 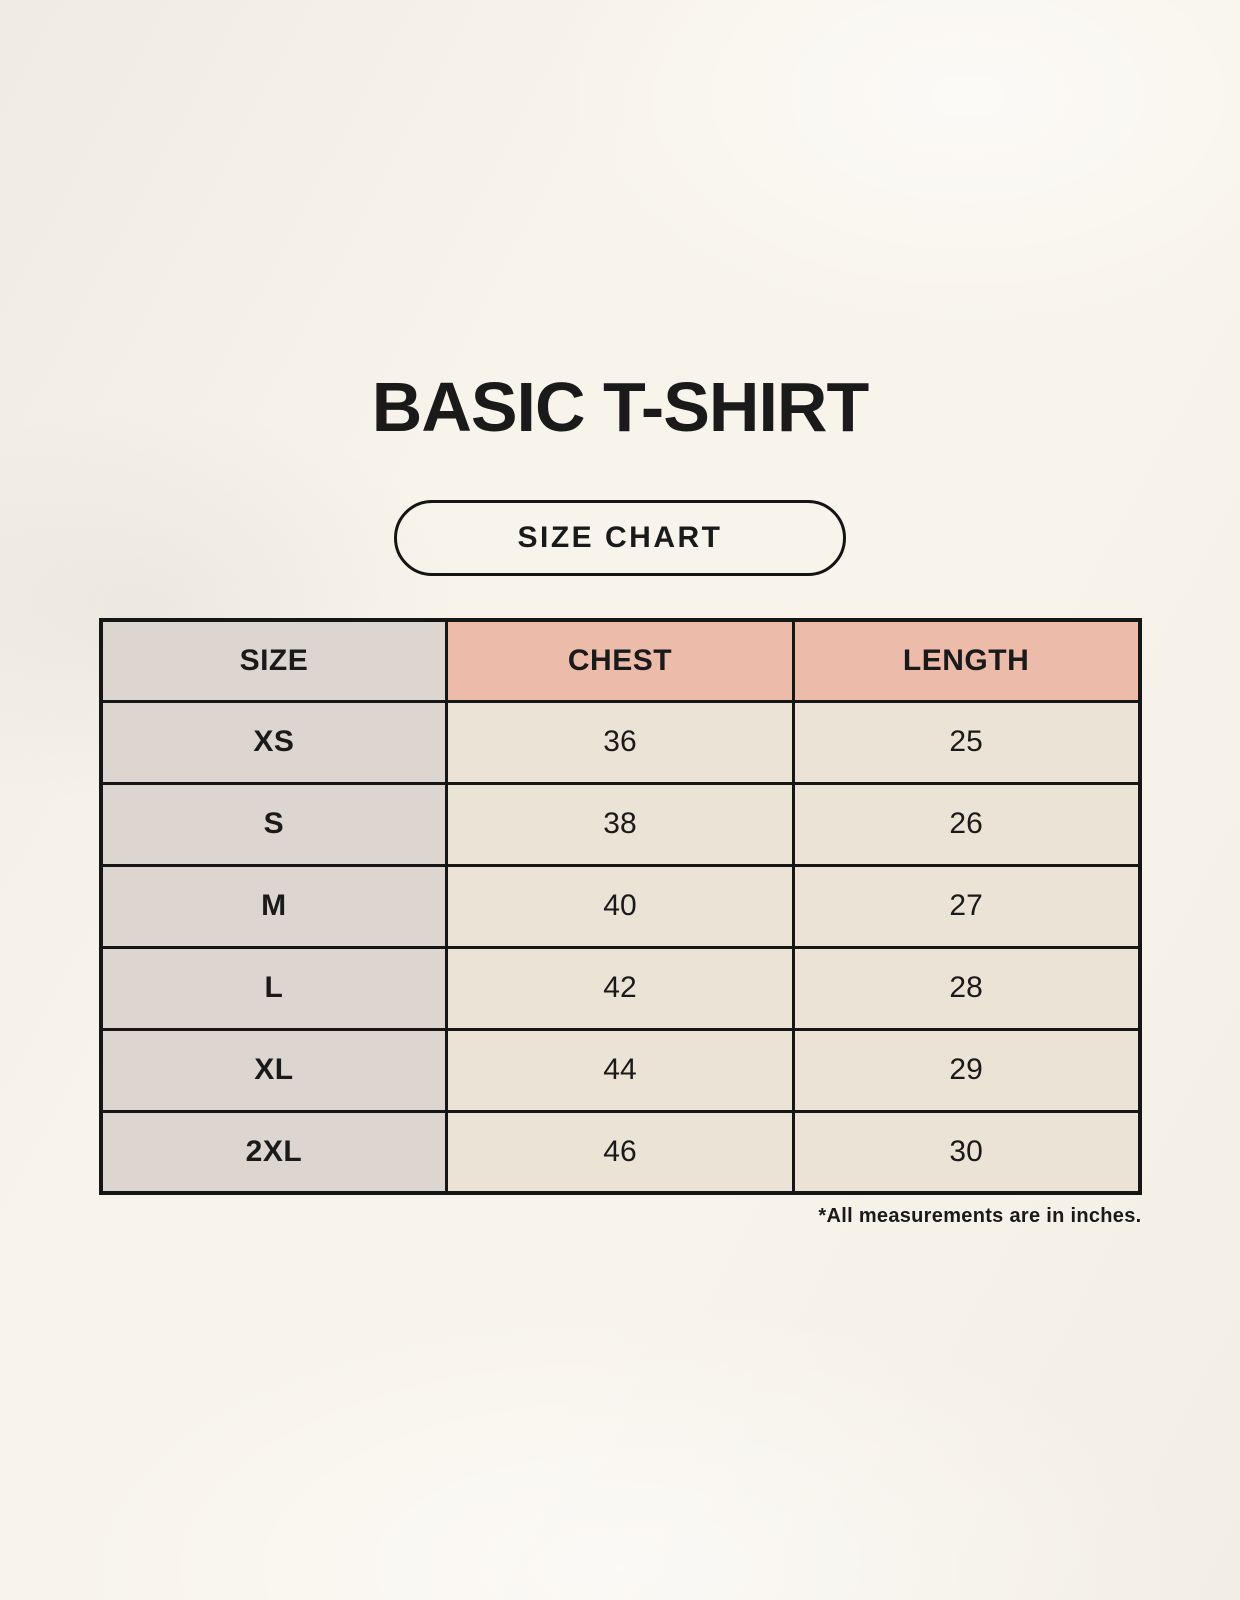 I want to click on header-row: SIZE CHEST LENGTH, so click(x=620, y=660).